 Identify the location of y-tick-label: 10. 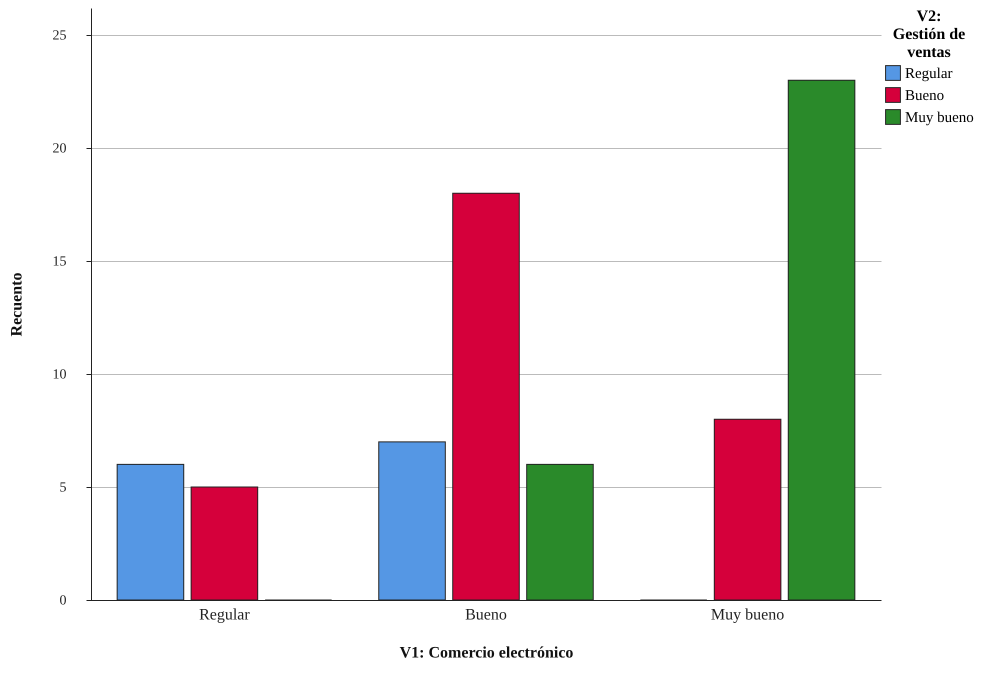
(59, 375).